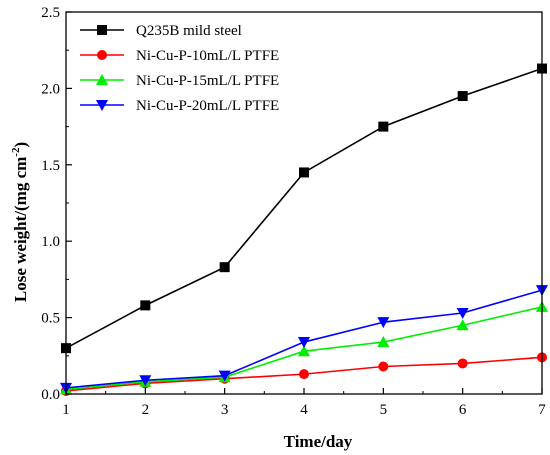 The height and width of the screenshot is (455, 550). What do you see at coordinates (20, 145) in the screenshot?
I see `y-axis-title-close: )` at bounding box center [20, 145].